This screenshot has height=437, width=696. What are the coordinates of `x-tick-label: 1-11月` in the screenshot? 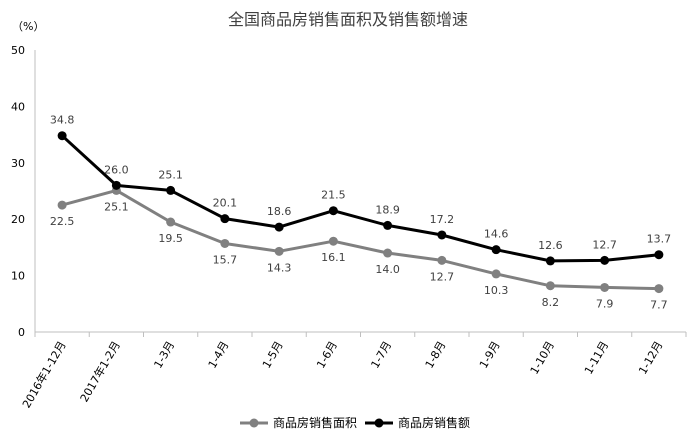 It's located at (596, 358).